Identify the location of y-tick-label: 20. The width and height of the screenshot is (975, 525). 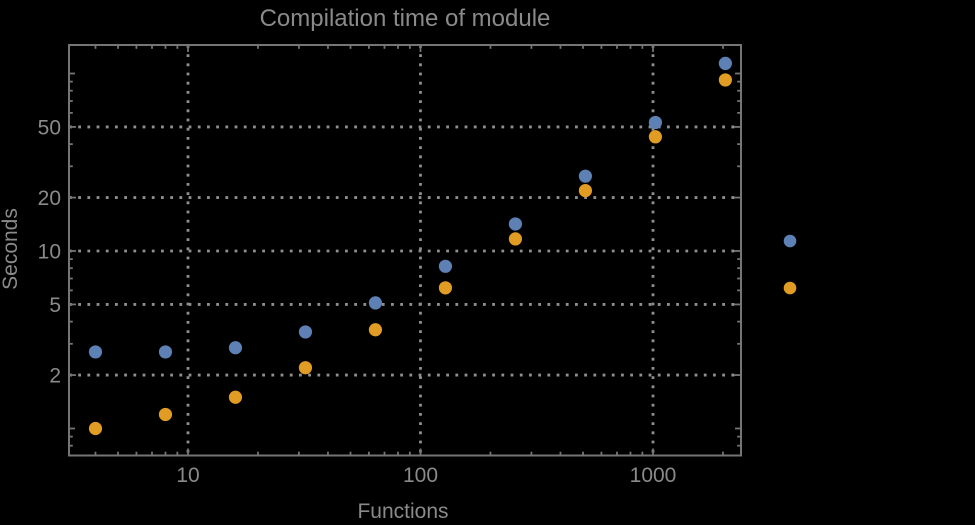
(49, 198).